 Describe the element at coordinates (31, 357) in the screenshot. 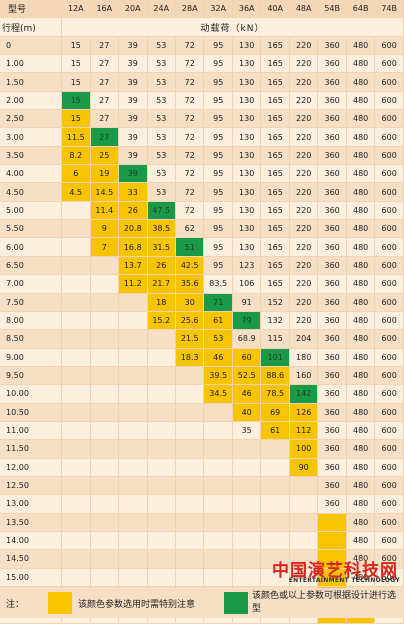

I see `stroke-cell: 9.00` at that location.